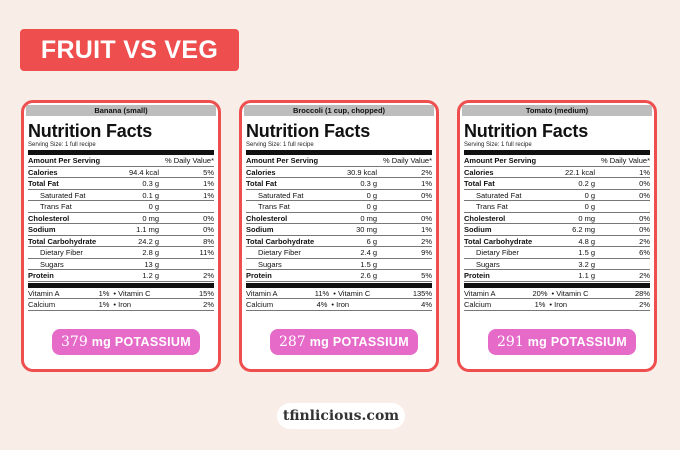  I want to click on nutrient-row-saturated-fat: Saturated Fat 0.1 g 1%, so click(121, 195).